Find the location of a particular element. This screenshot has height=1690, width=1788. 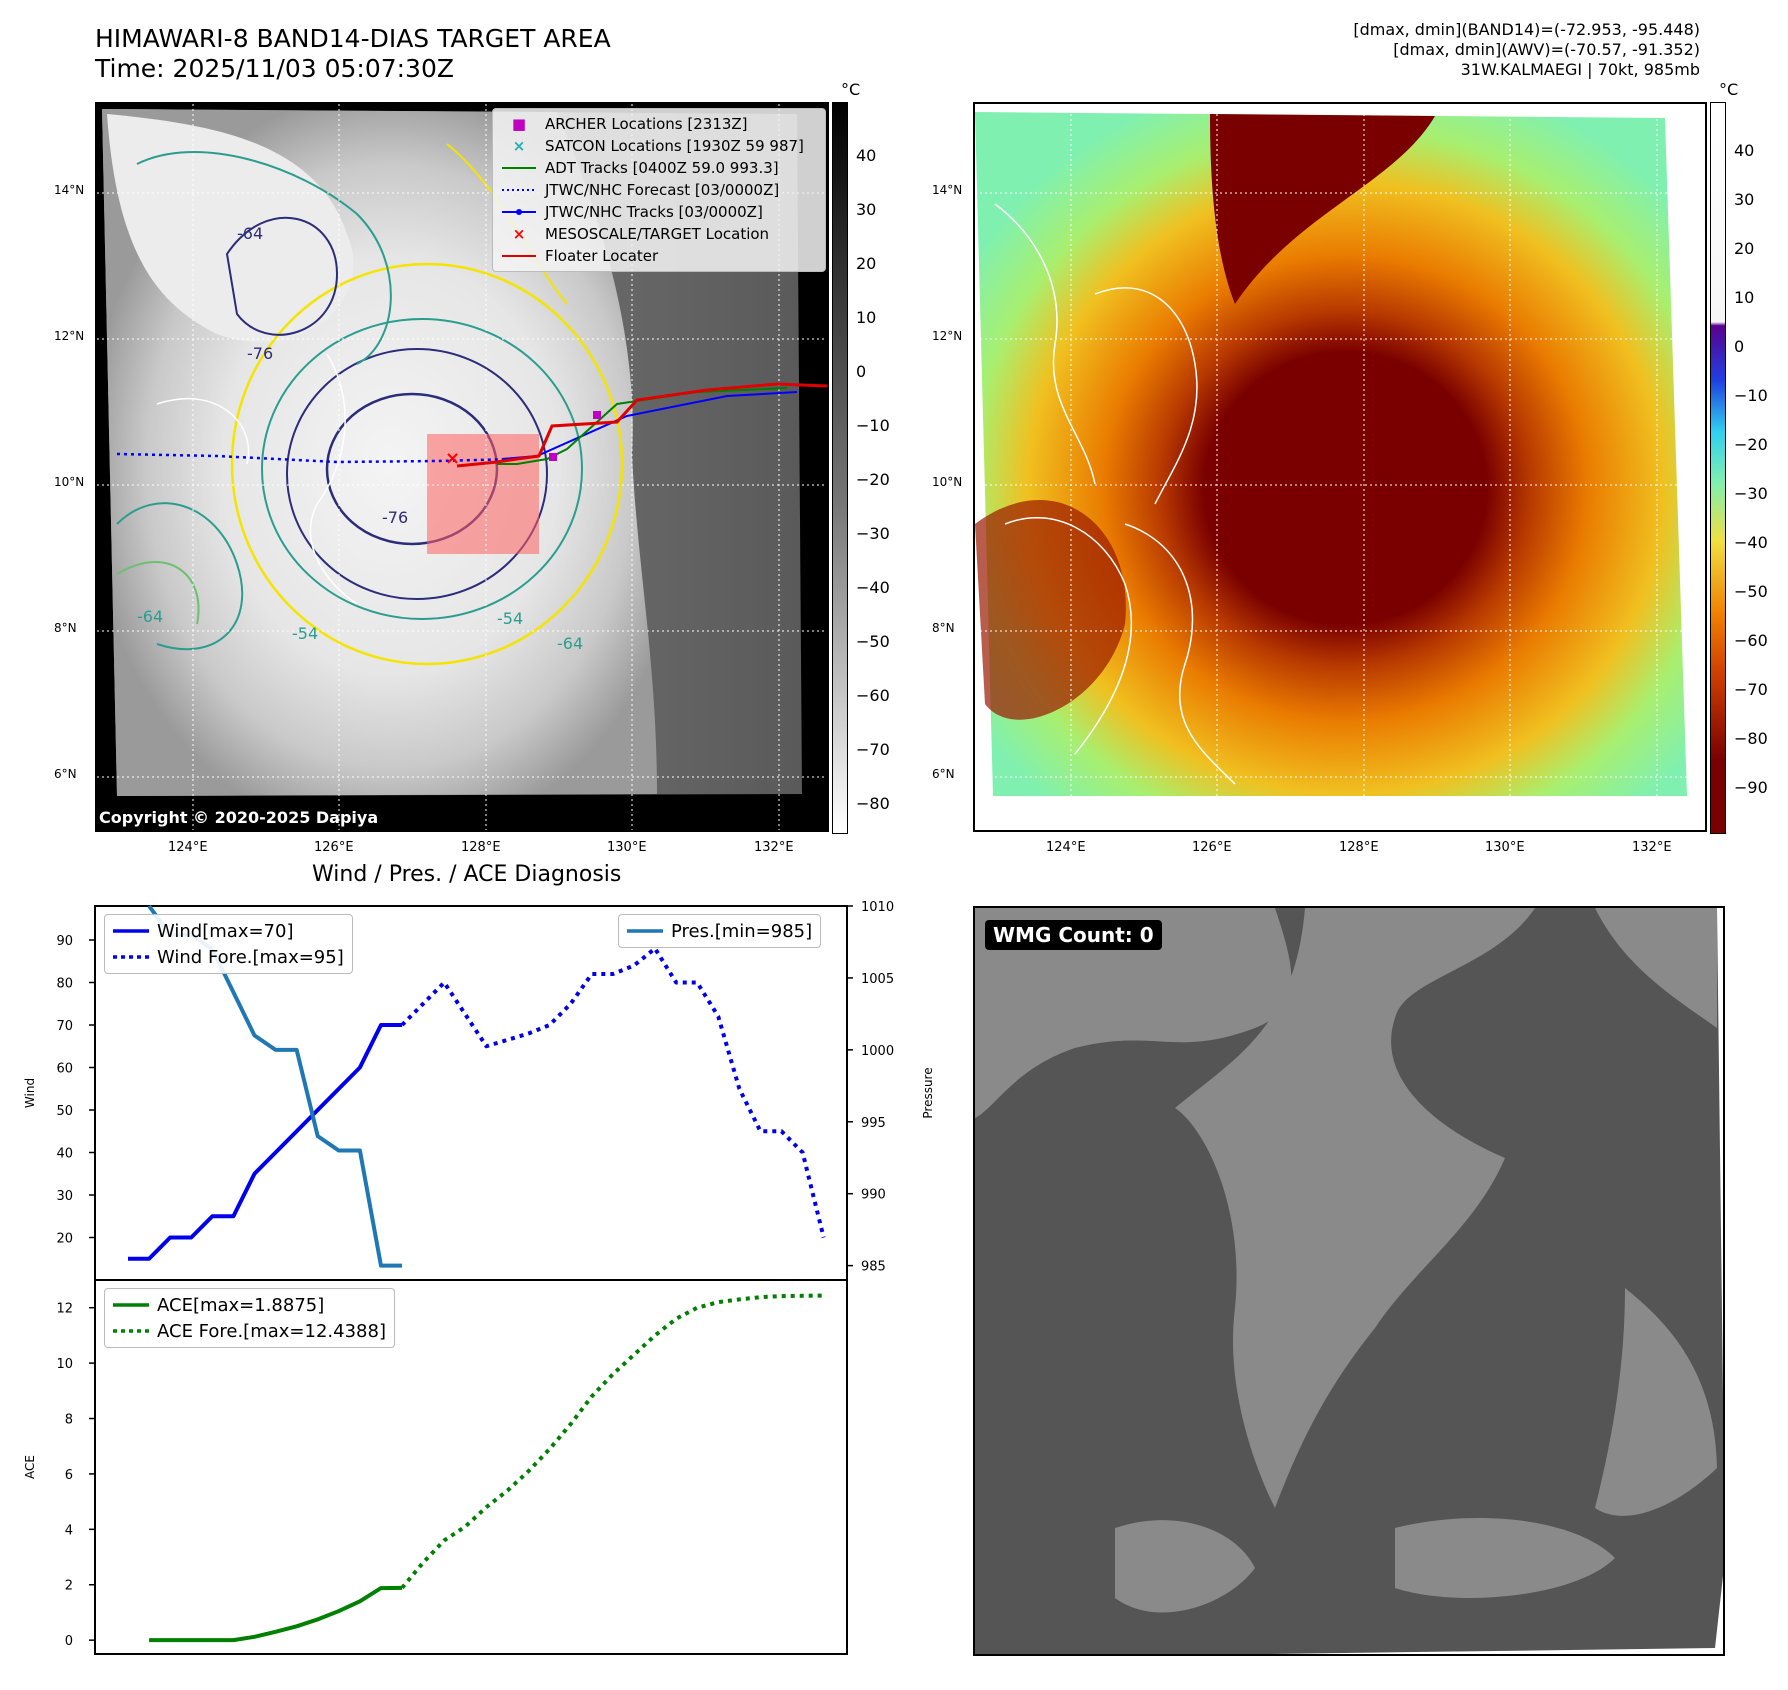

pressure-axis-label: Pressure is located at coordinates (928, 1092).